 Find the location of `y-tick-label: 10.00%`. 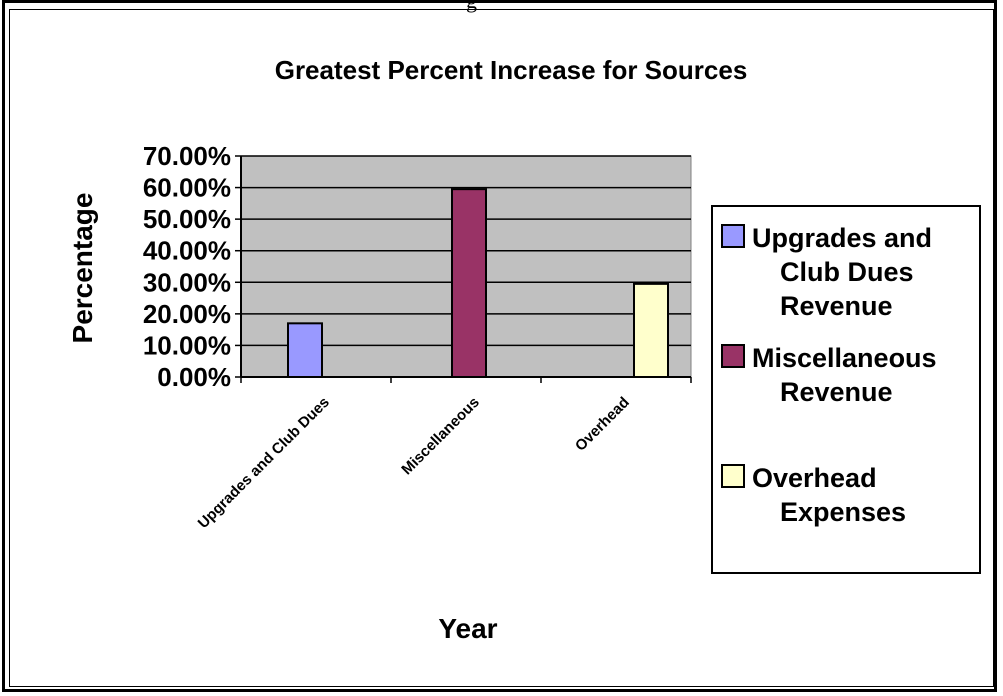

y-tick-label: 10.00% is located at coordinates (187, 345).